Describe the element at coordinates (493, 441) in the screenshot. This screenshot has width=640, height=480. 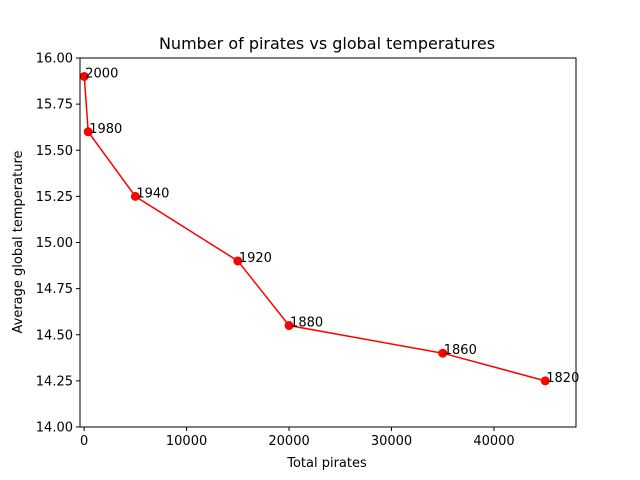
I see `x-tick-label: 40000` at that location.